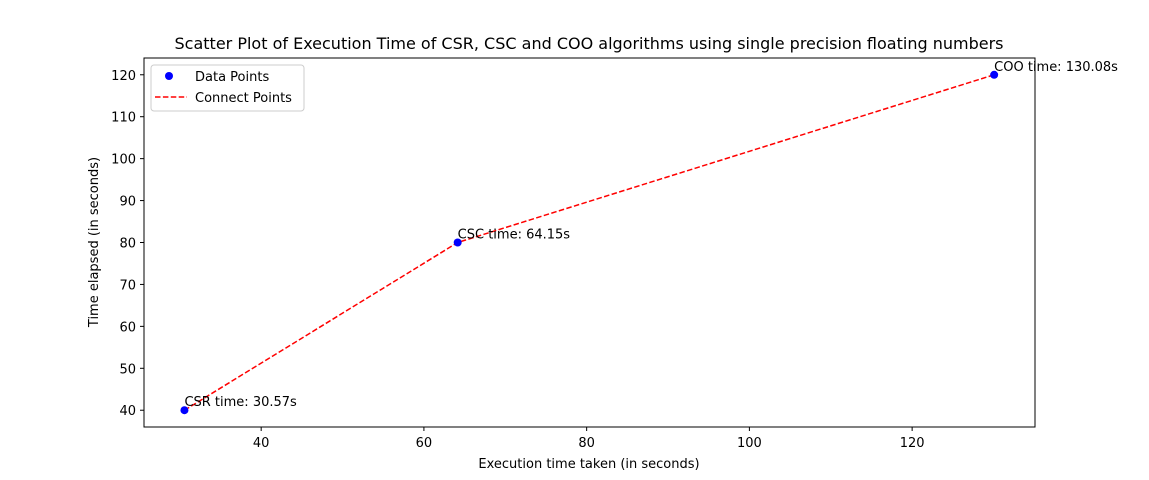  What do you see at coordinates (169, 76) in the screenshot?
I see `legend-marker-data-points` at bounding box center [169, 76].